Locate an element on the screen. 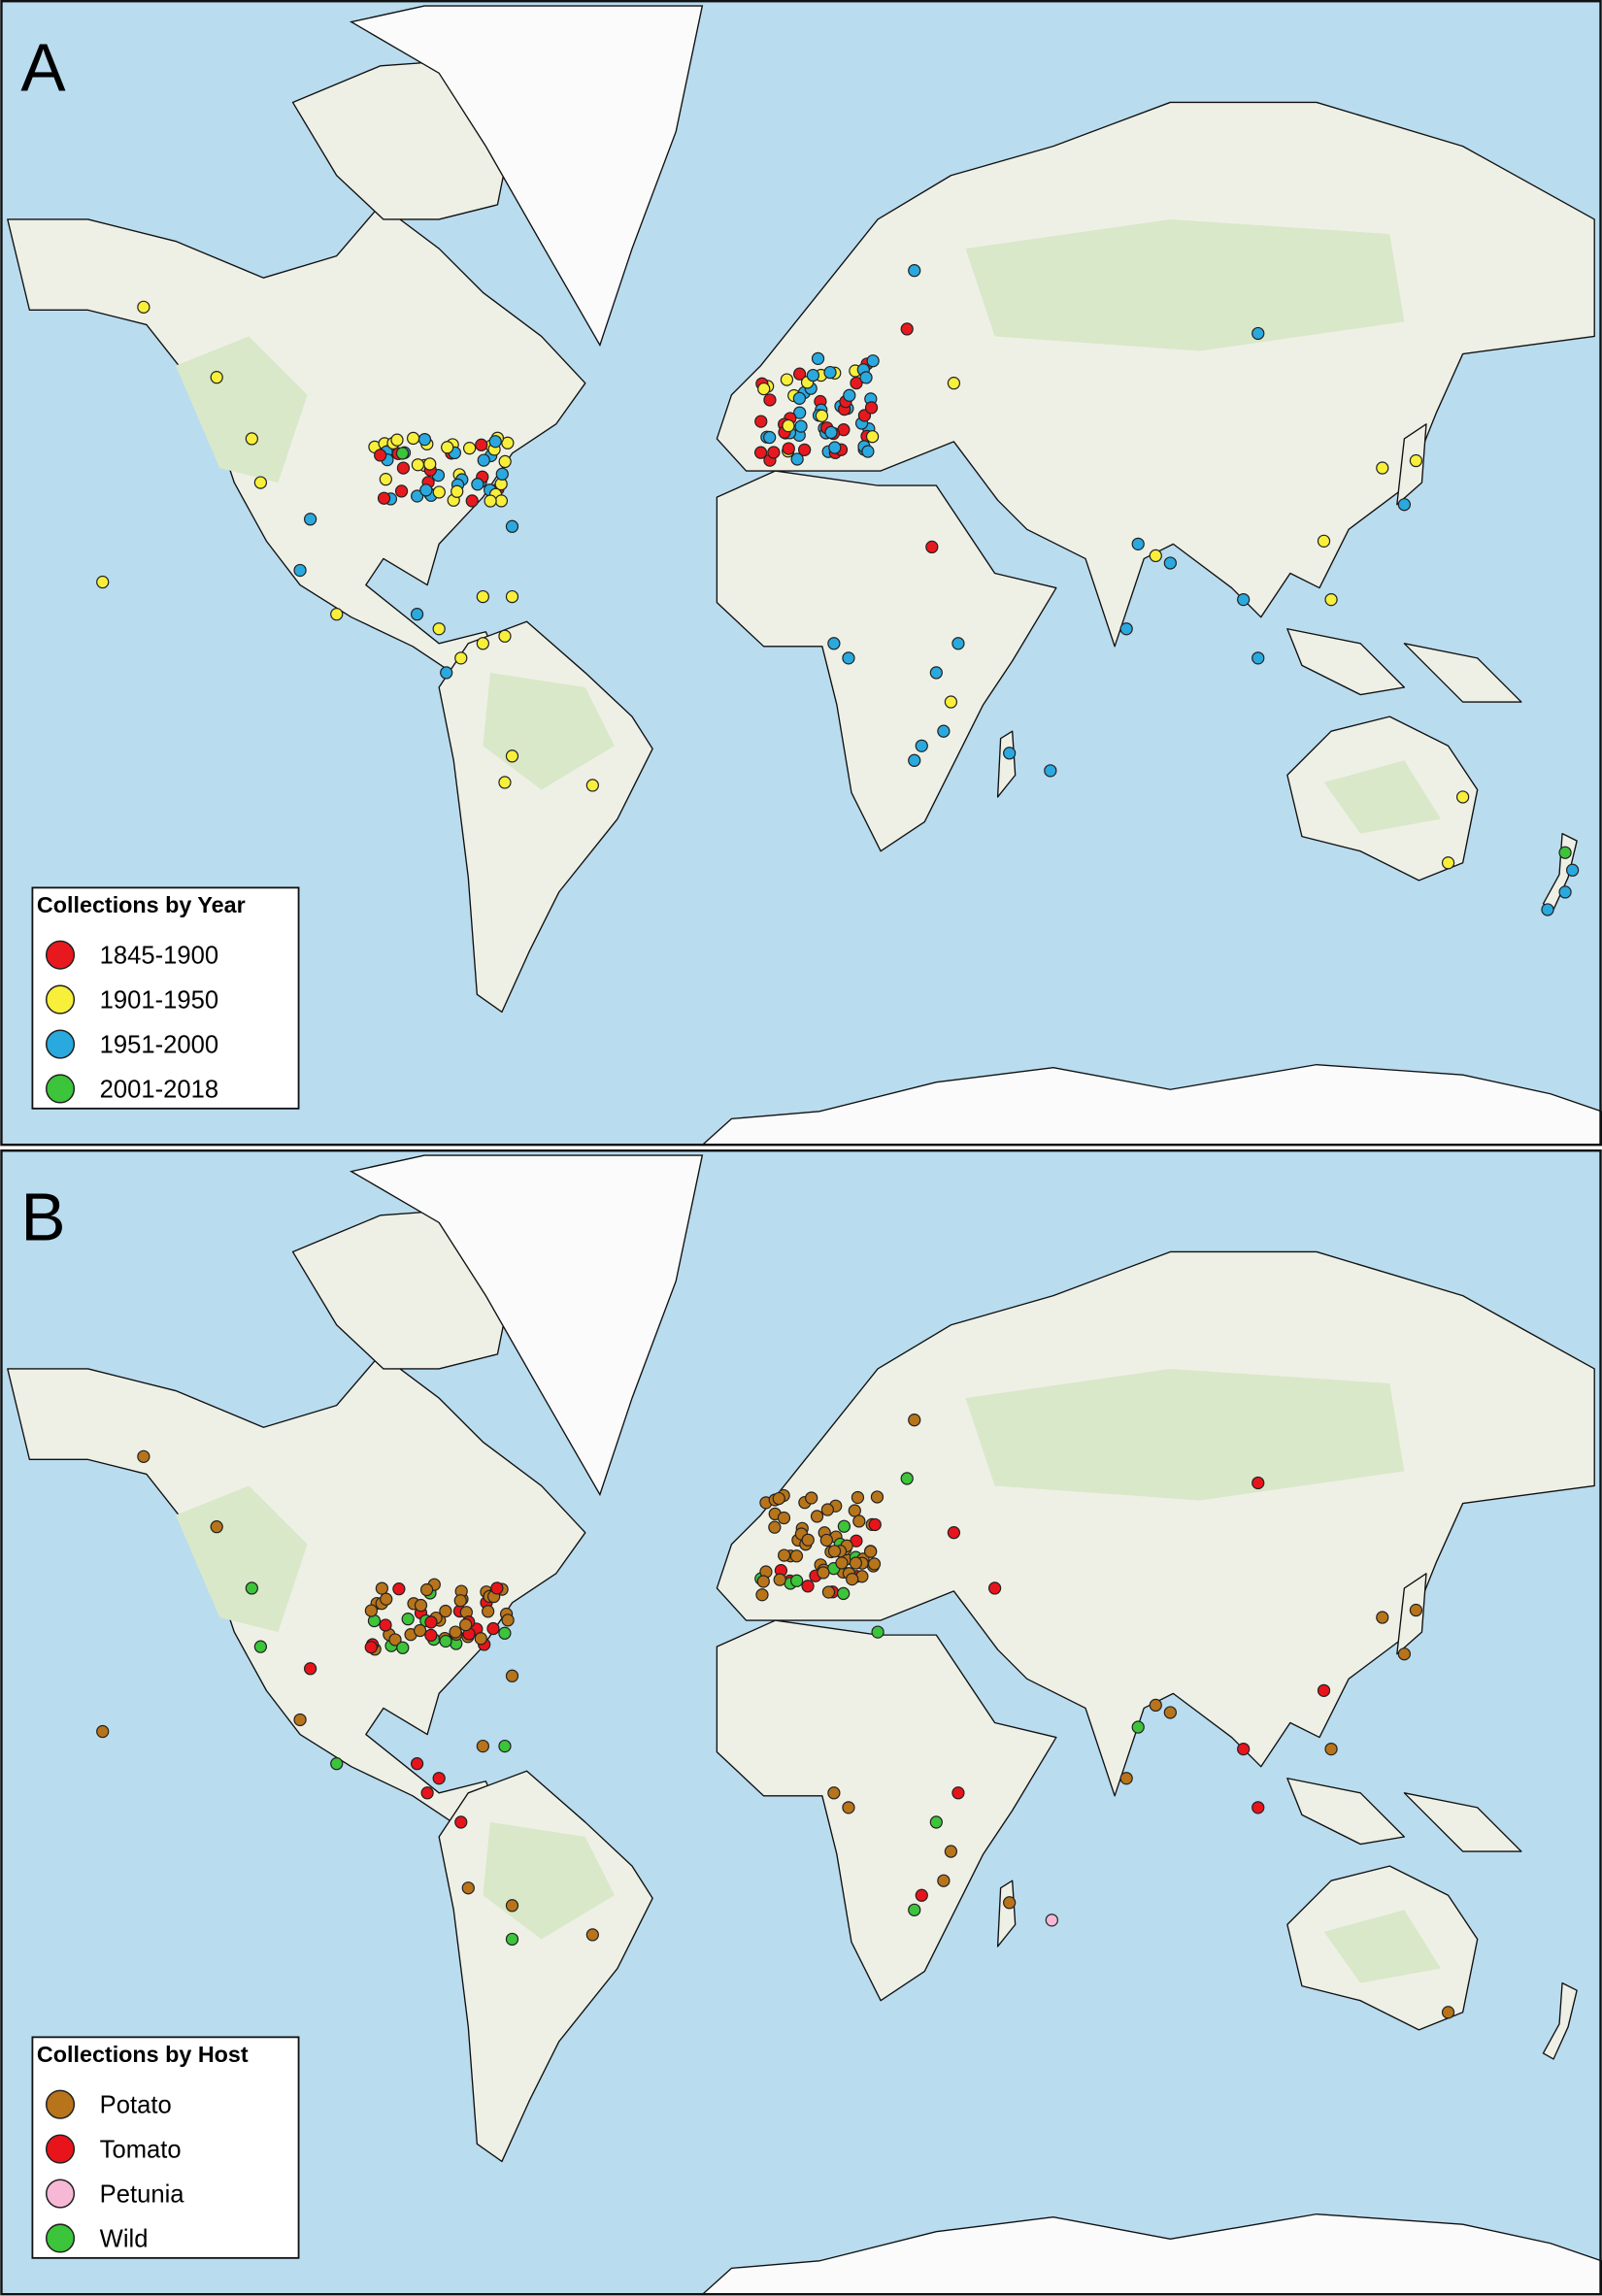  panel-label: A is located at coordinates (43, 67).